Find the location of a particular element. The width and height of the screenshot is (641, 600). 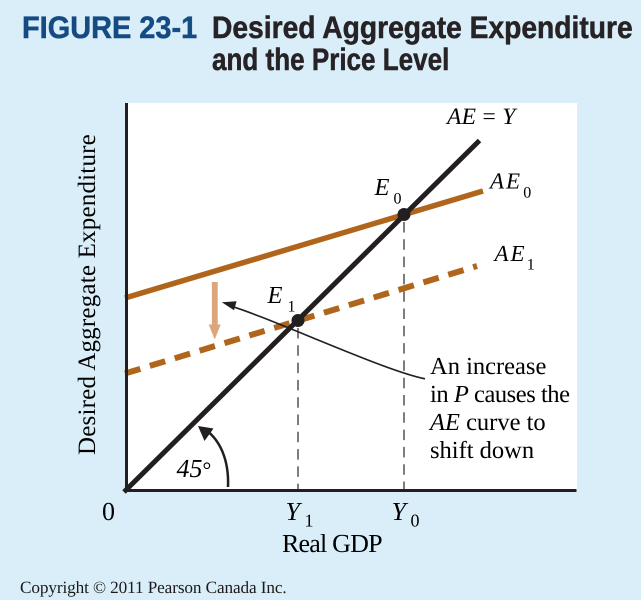

svg-text: shift down is located at coordinates (482, 450).